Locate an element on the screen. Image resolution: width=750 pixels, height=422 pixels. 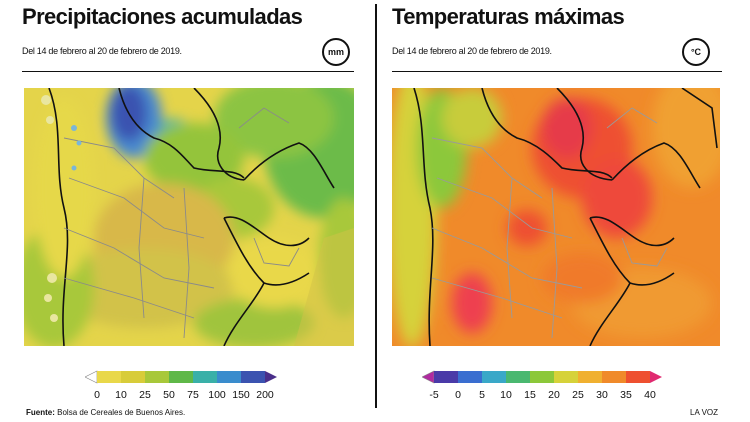
legend-tick-label: 40 is located at coordinates (650, 395).